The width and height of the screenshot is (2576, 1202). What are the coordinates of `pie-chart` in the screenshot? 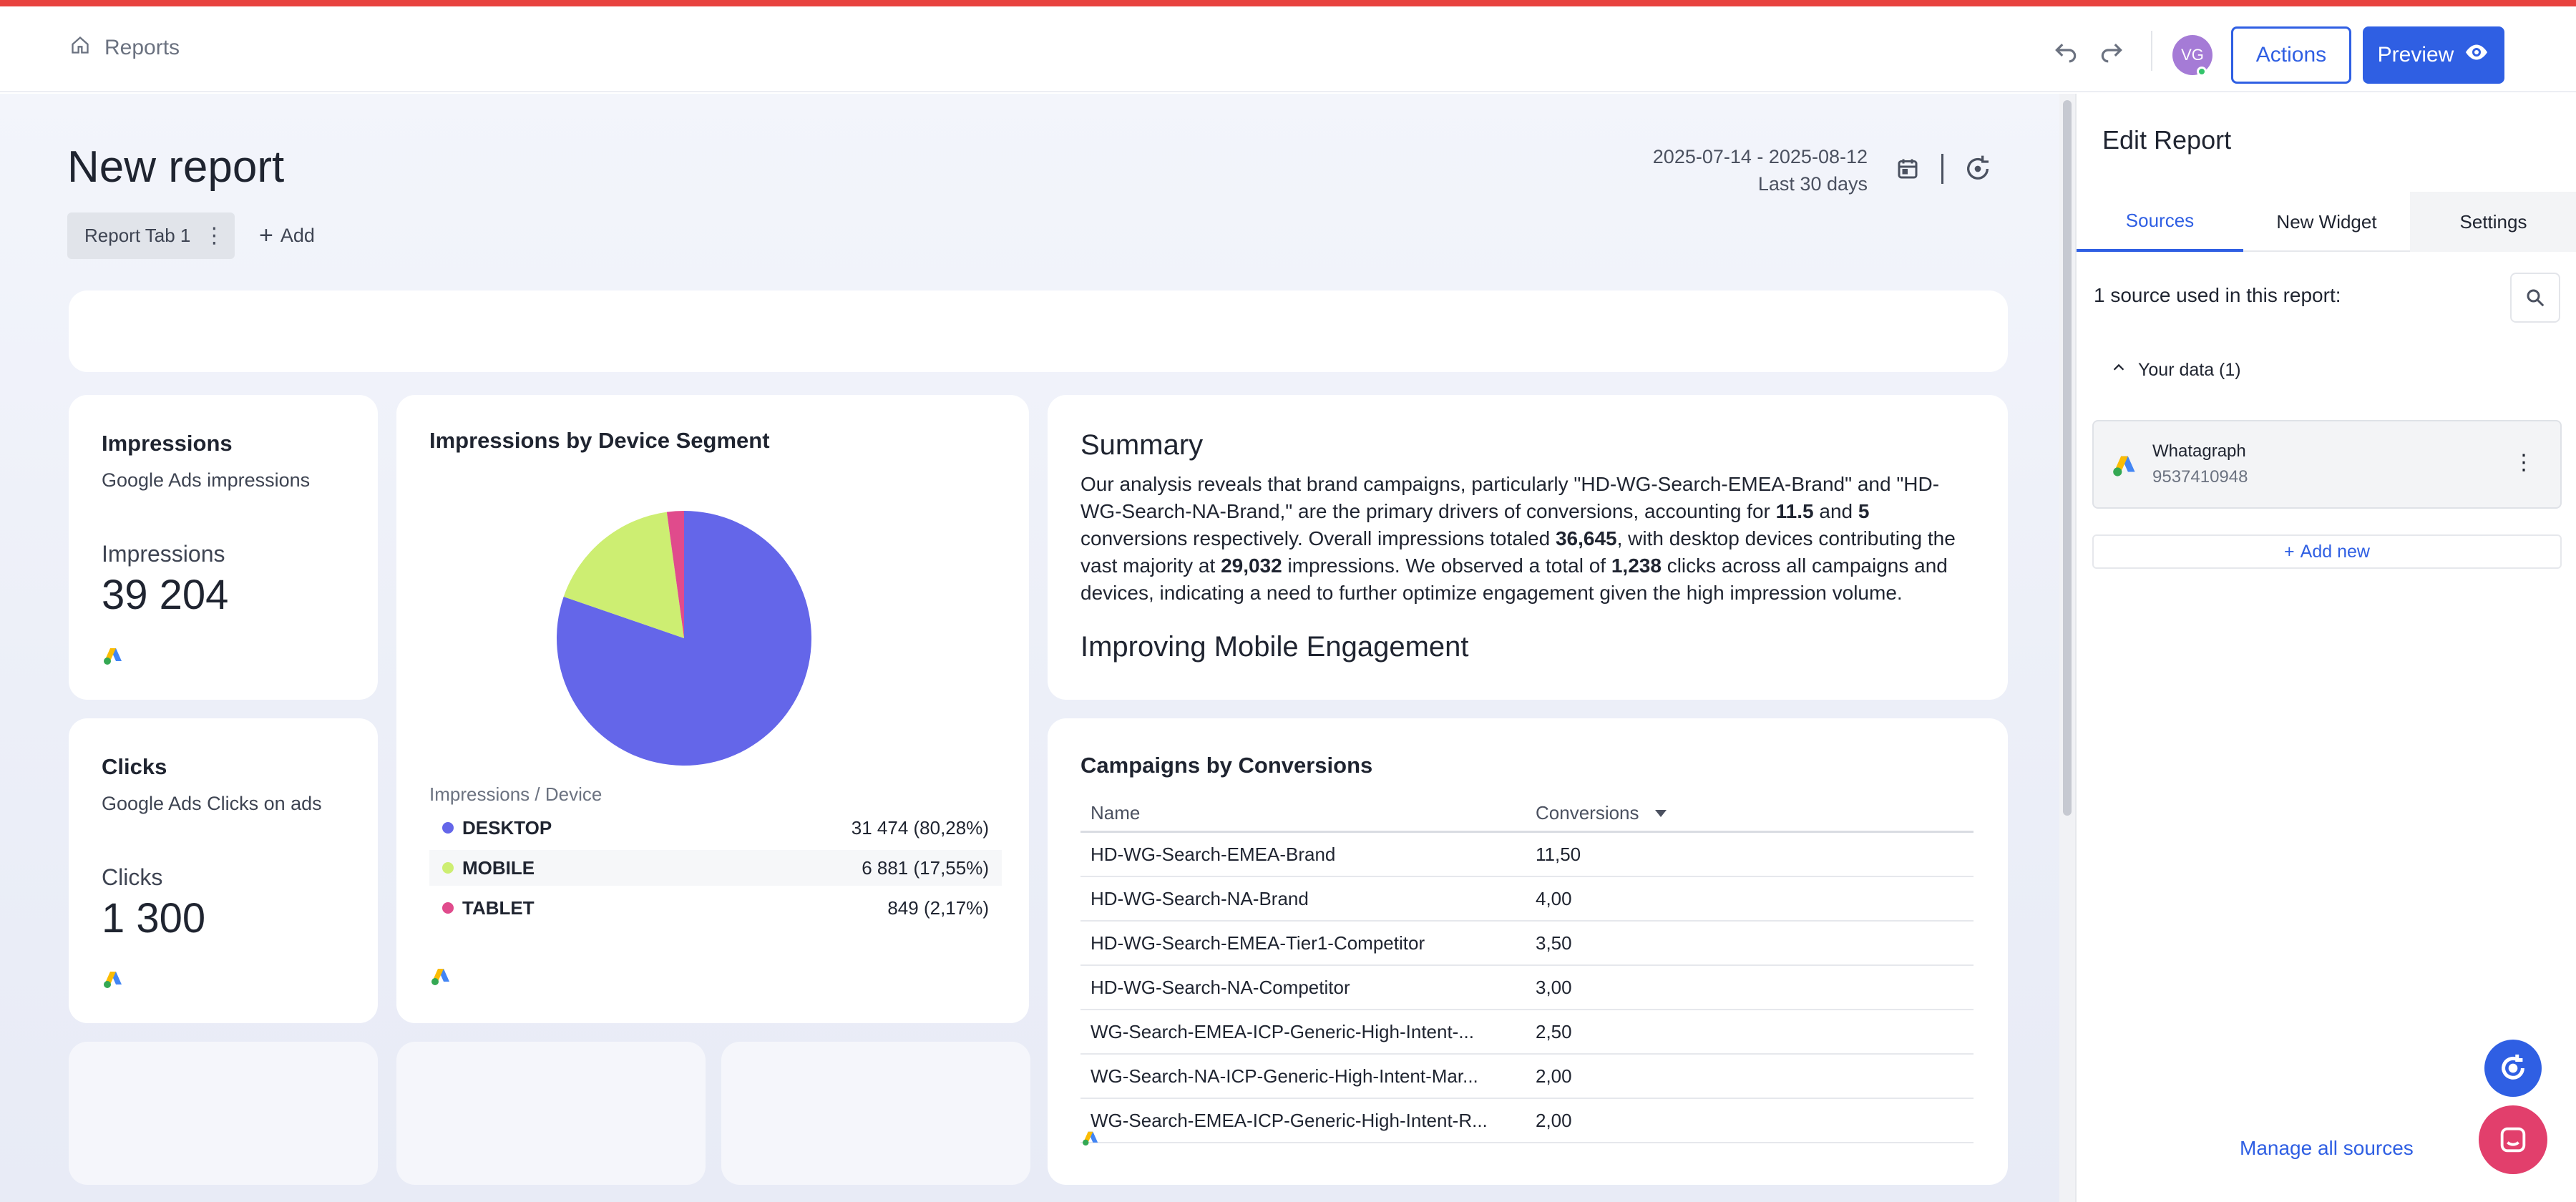 It's located at (684, 638).